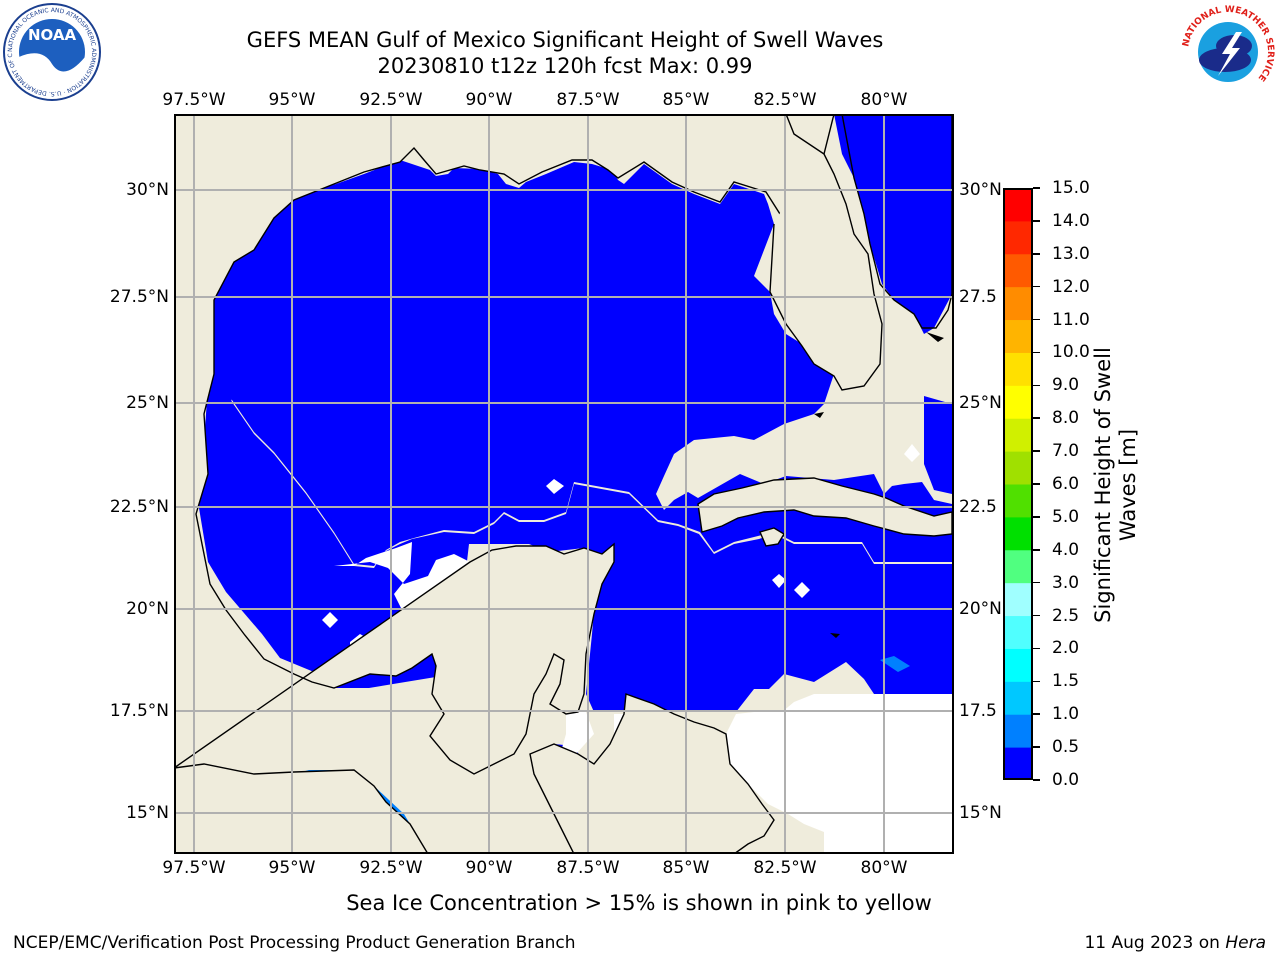  Describe the element at coordinates (147, 609) in the screenshot. I see `lat-tick-left: 20°N` at that location.